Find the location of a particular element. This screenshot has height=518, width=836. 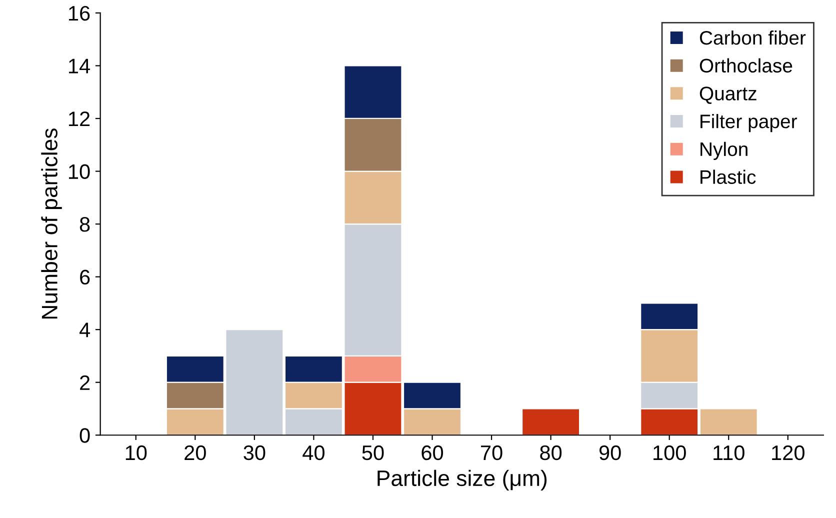

y-tick-label: 6 is located at coordinates (85, 277).